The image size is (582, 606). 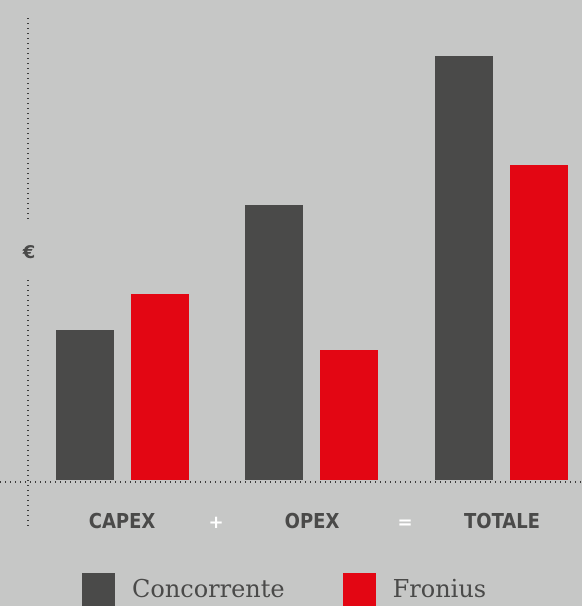 I want to click on legend-label-concorrente: Concorrente, so click(x=208, y=589).